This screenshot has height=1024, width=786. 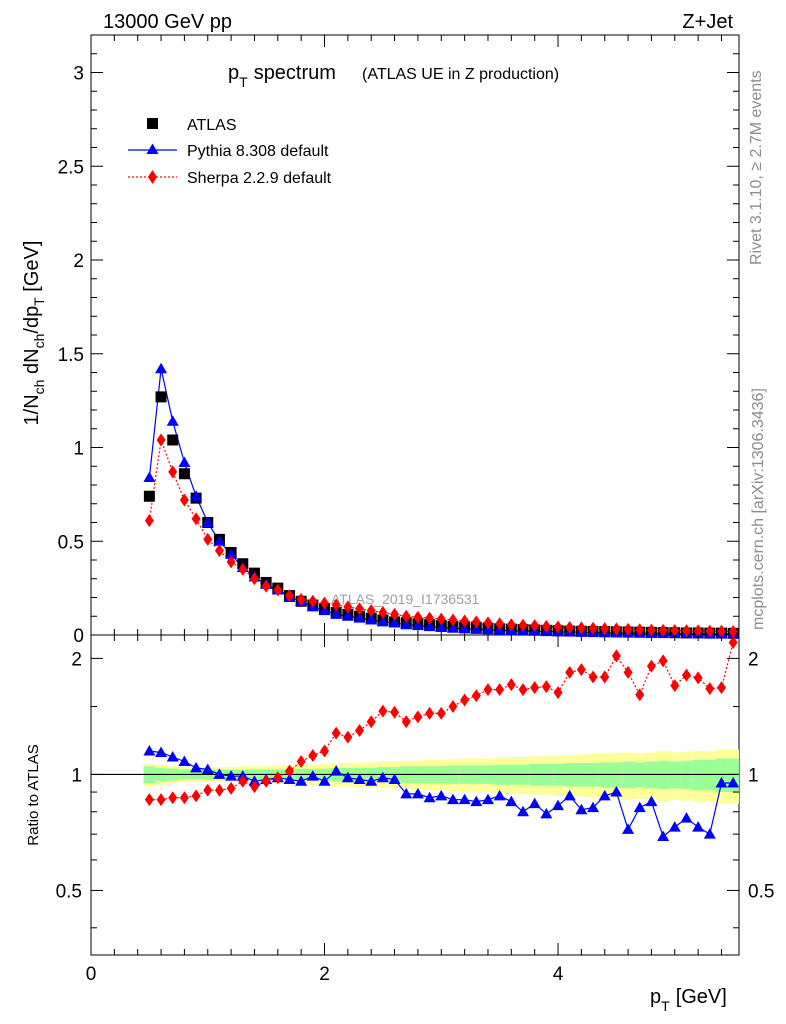 I want to click on legend-pythia-label: Pythia 8.308 default, so click(x=258, y=151).